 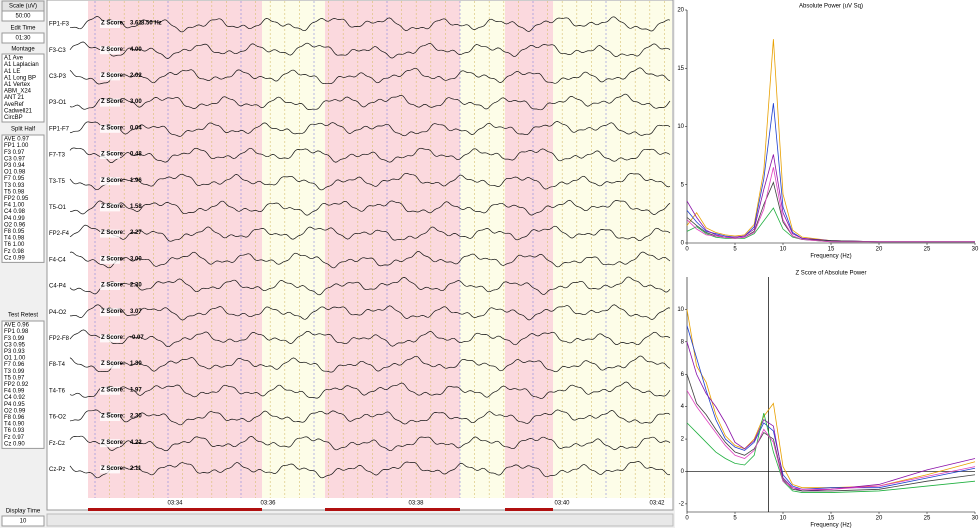 I want to click on display-time-label: Display Time, so click(x=23, y=512).